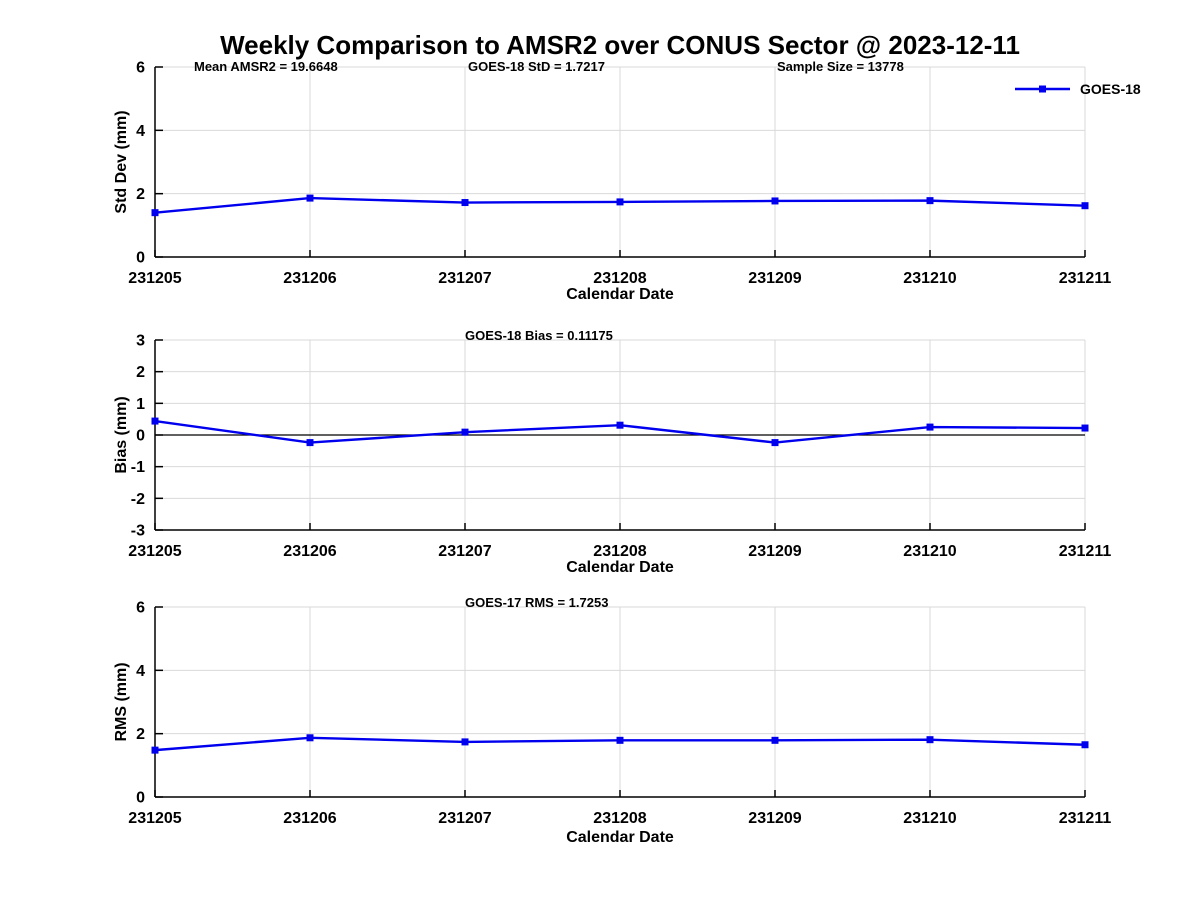  Describe the element at coordinates (539, 335) in the screenshot. I see `annotation-goes18-bias: GOES-18 Bias = 0.11175` at that location.